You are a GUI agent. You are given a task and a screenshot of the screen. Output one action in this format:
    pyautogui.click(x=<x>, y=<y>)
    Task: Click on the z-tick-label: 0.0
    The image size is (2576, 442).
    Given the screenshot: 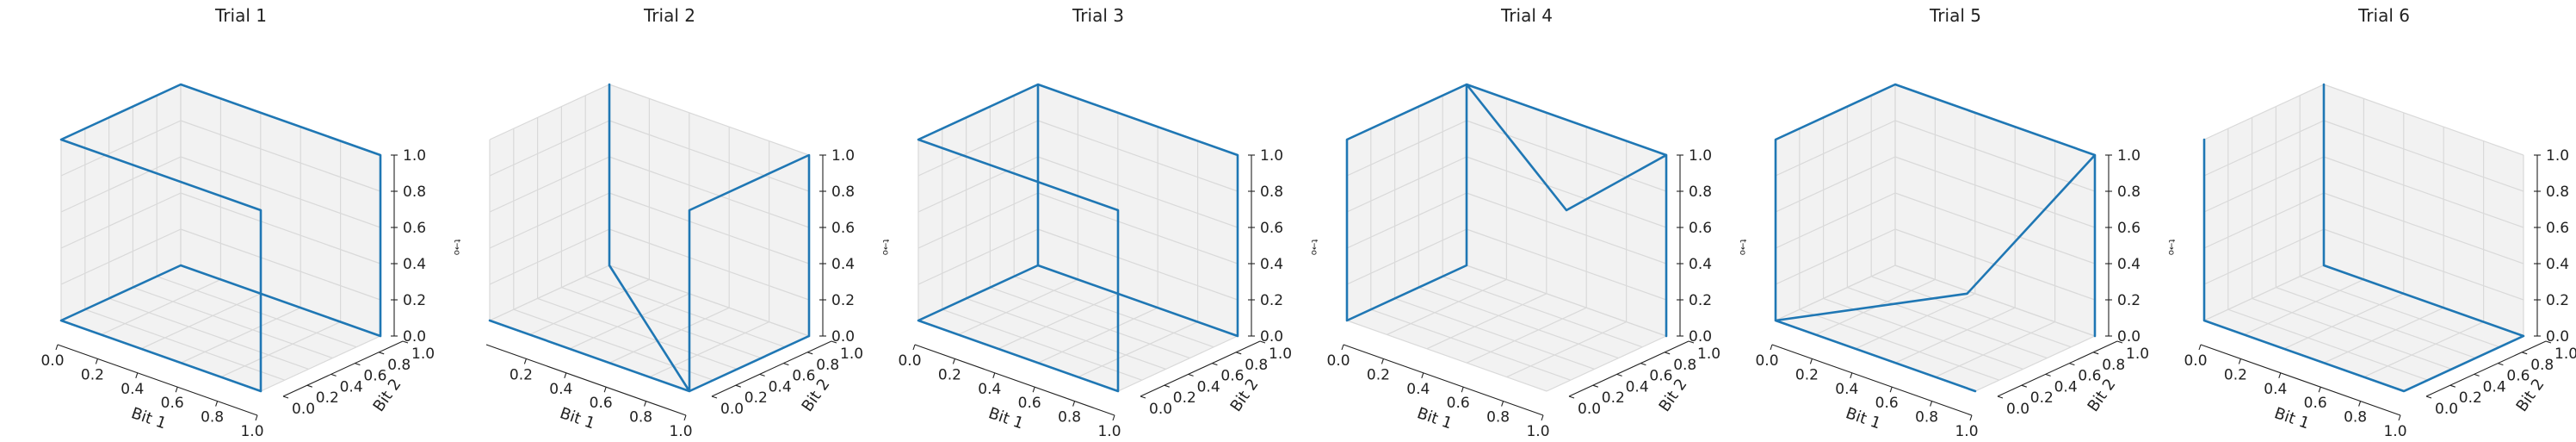 What is the action you would take?
    pyautogui.click(x=2557, y=337)
    